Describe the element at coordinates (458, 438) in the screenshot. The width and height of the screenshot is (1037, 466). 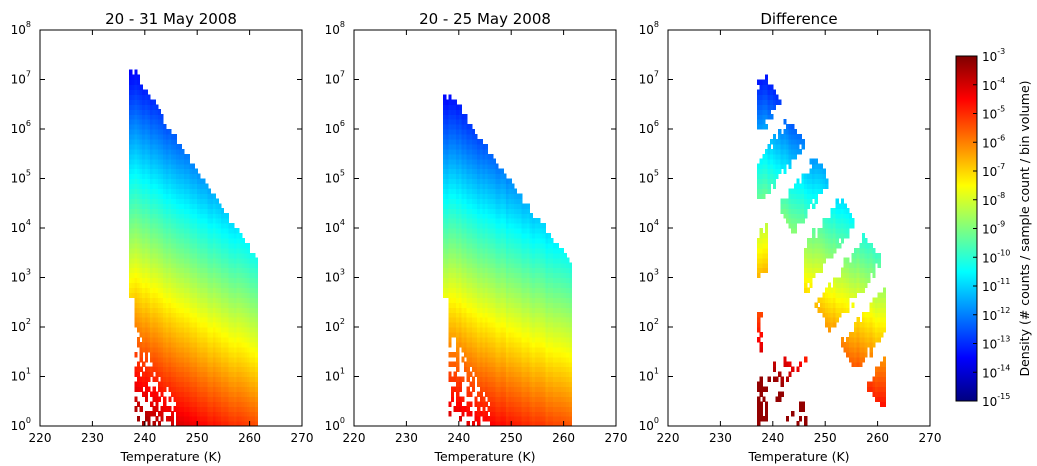
I see `x-tick-label: 240` at that location.